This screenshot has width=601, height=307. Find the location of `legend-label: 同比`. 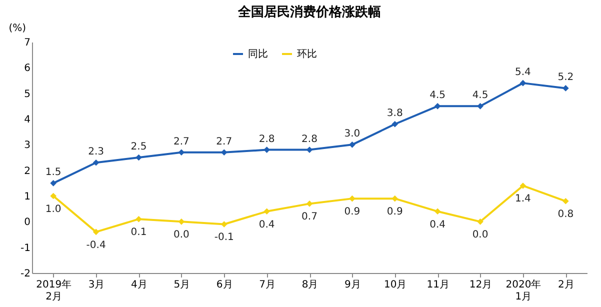

legend-label: 同比 is located at coordinates (258, 54).